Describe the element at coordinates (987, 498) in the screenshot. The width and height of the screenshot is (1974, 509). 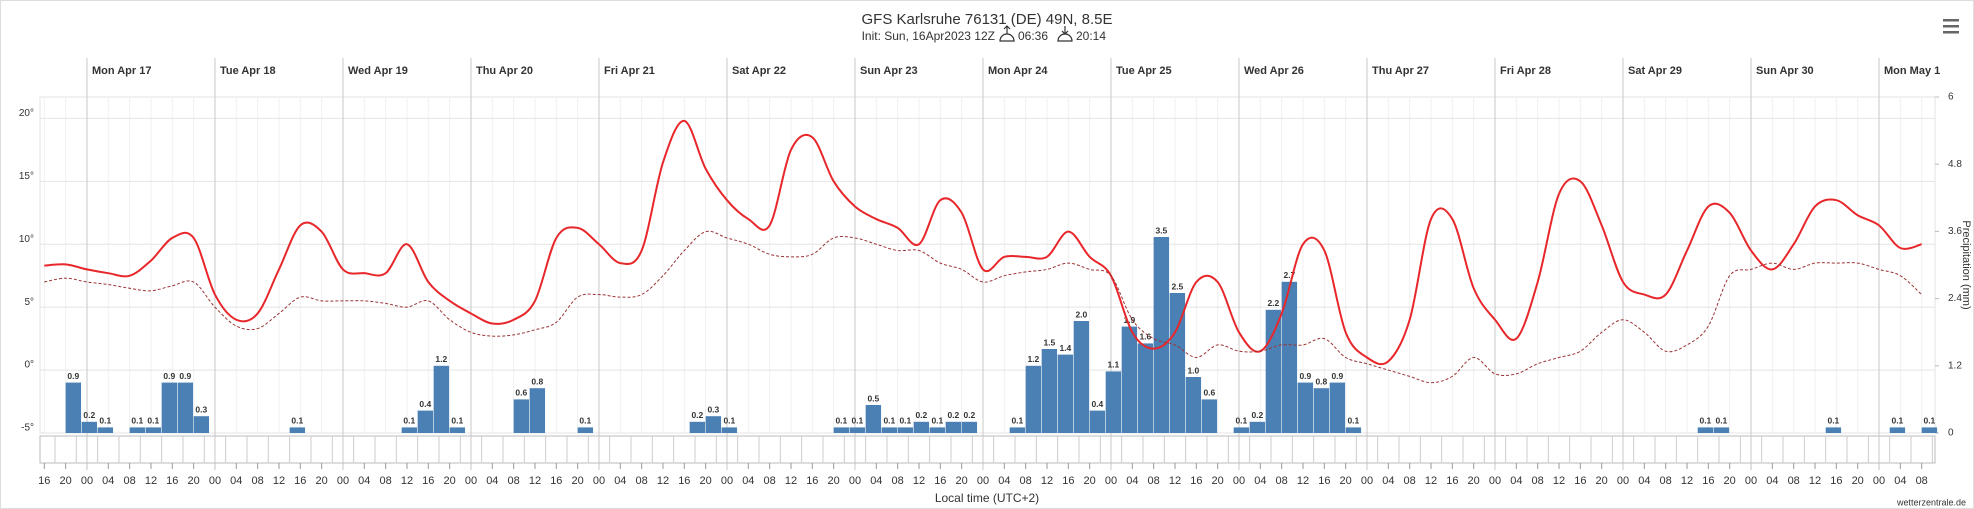
I see `x-axis-title: Local time (UTC+2)` at that location.